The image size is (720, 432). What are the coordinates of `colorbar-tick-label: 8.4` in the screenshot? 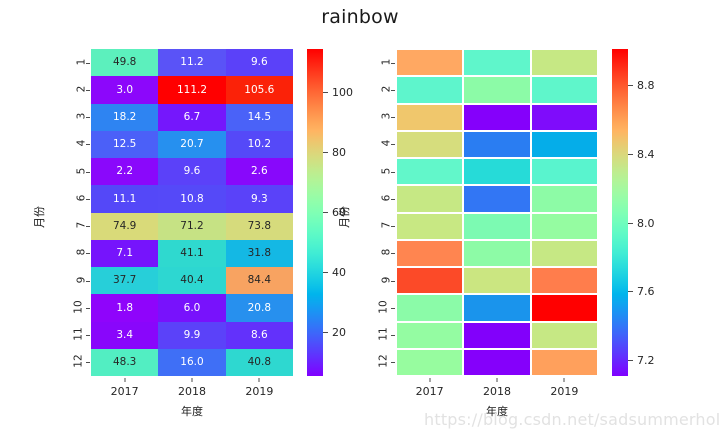 It's located at (646, 154).